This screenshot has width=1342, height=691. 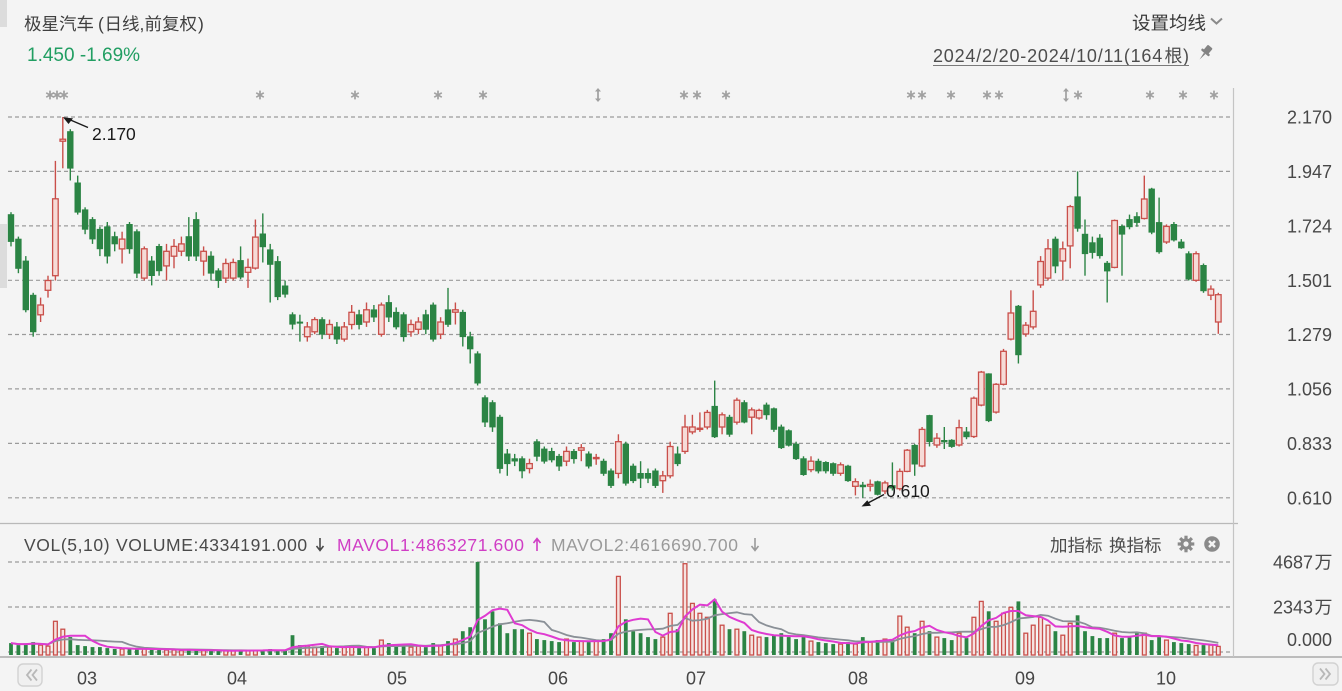 I want to click on svg-text: MAVOL2:4616690.700, so click(x=645, y=545).